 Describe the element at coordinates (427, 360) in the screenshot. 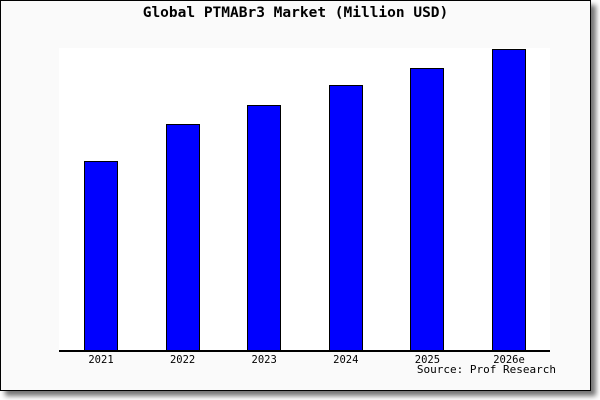

I see `x-tick-label-2025: 2025` at that location.